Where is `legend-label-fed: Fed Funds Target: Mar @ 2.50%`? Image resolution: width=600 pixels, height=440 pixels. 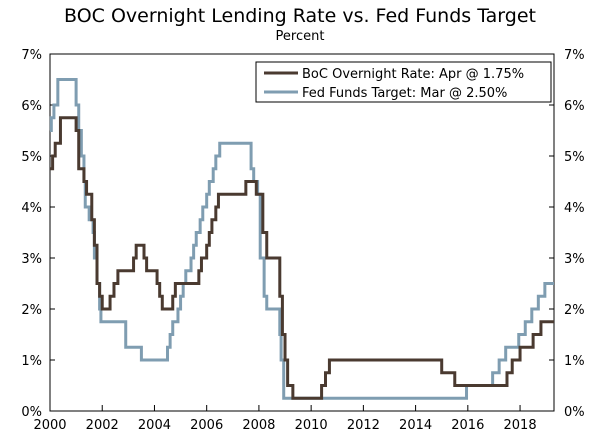 legend-label-fed: Fed Funds Target: Mar @ 2.50% is located at coordinates (404, 93).